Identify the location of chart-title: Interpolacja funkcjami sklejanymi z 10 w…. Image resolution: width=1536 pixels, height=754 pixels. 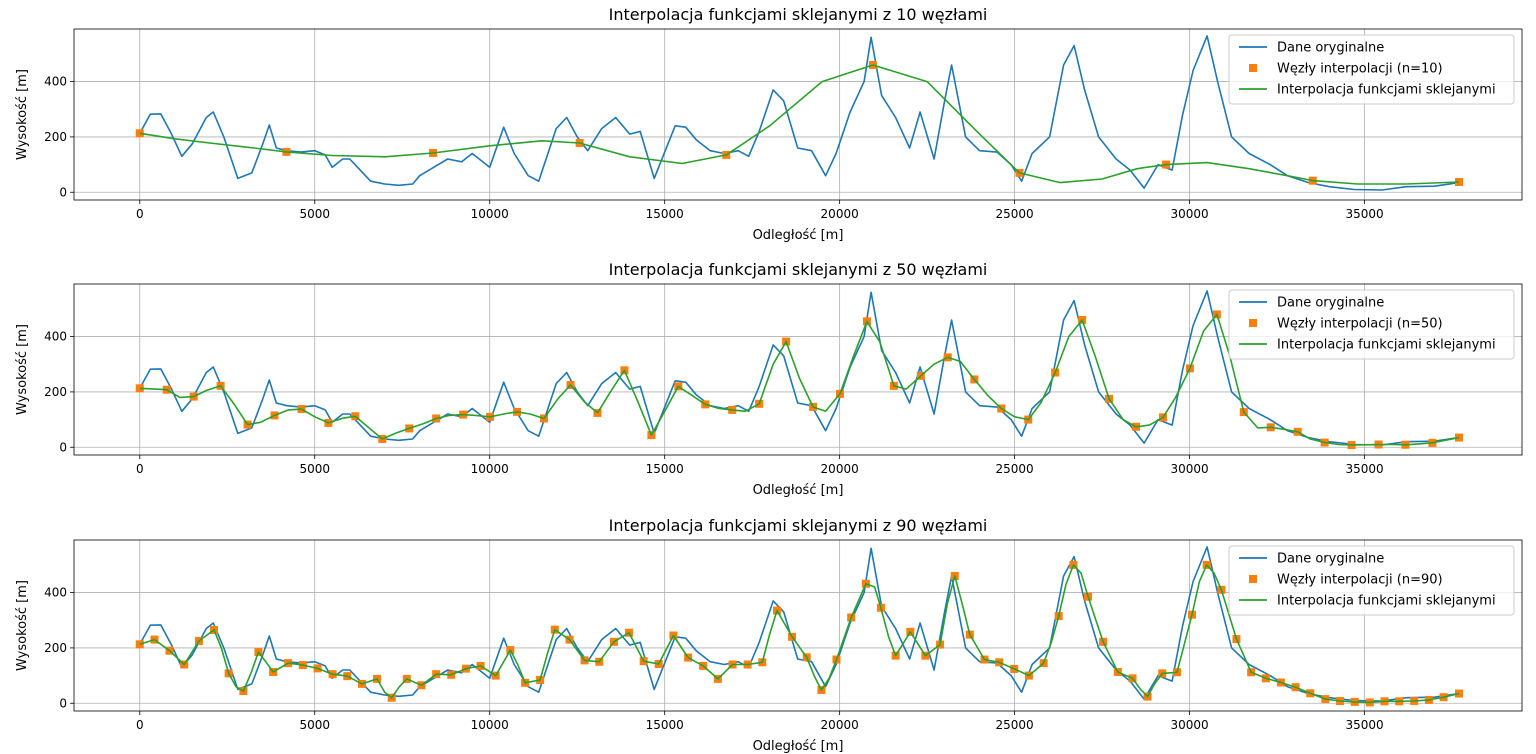
(798, 14).